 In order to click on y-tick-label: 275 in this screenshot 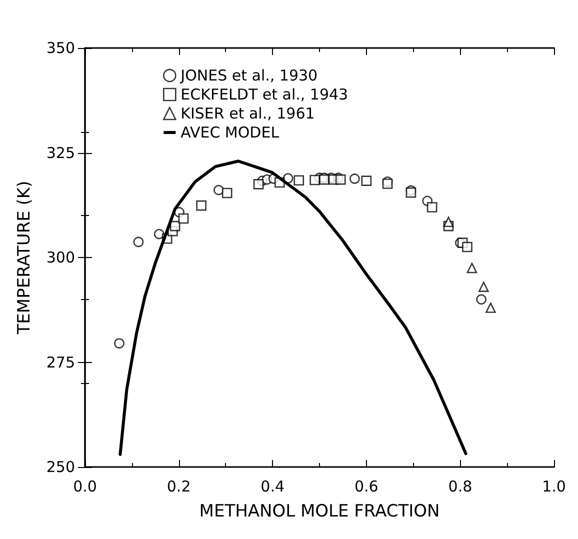, I will do `click(60, 362)`.